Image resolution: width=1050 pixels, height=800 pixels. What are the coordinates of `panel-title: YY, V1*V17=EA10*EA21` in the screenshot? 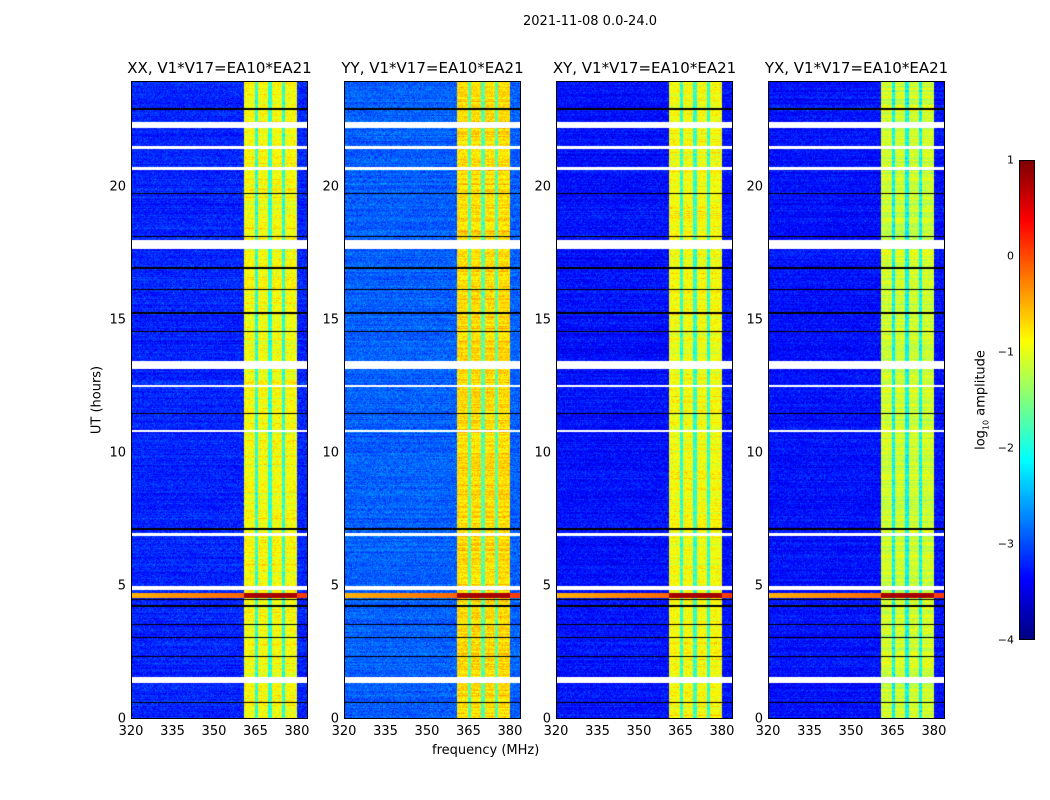 It's located at (432, 68).